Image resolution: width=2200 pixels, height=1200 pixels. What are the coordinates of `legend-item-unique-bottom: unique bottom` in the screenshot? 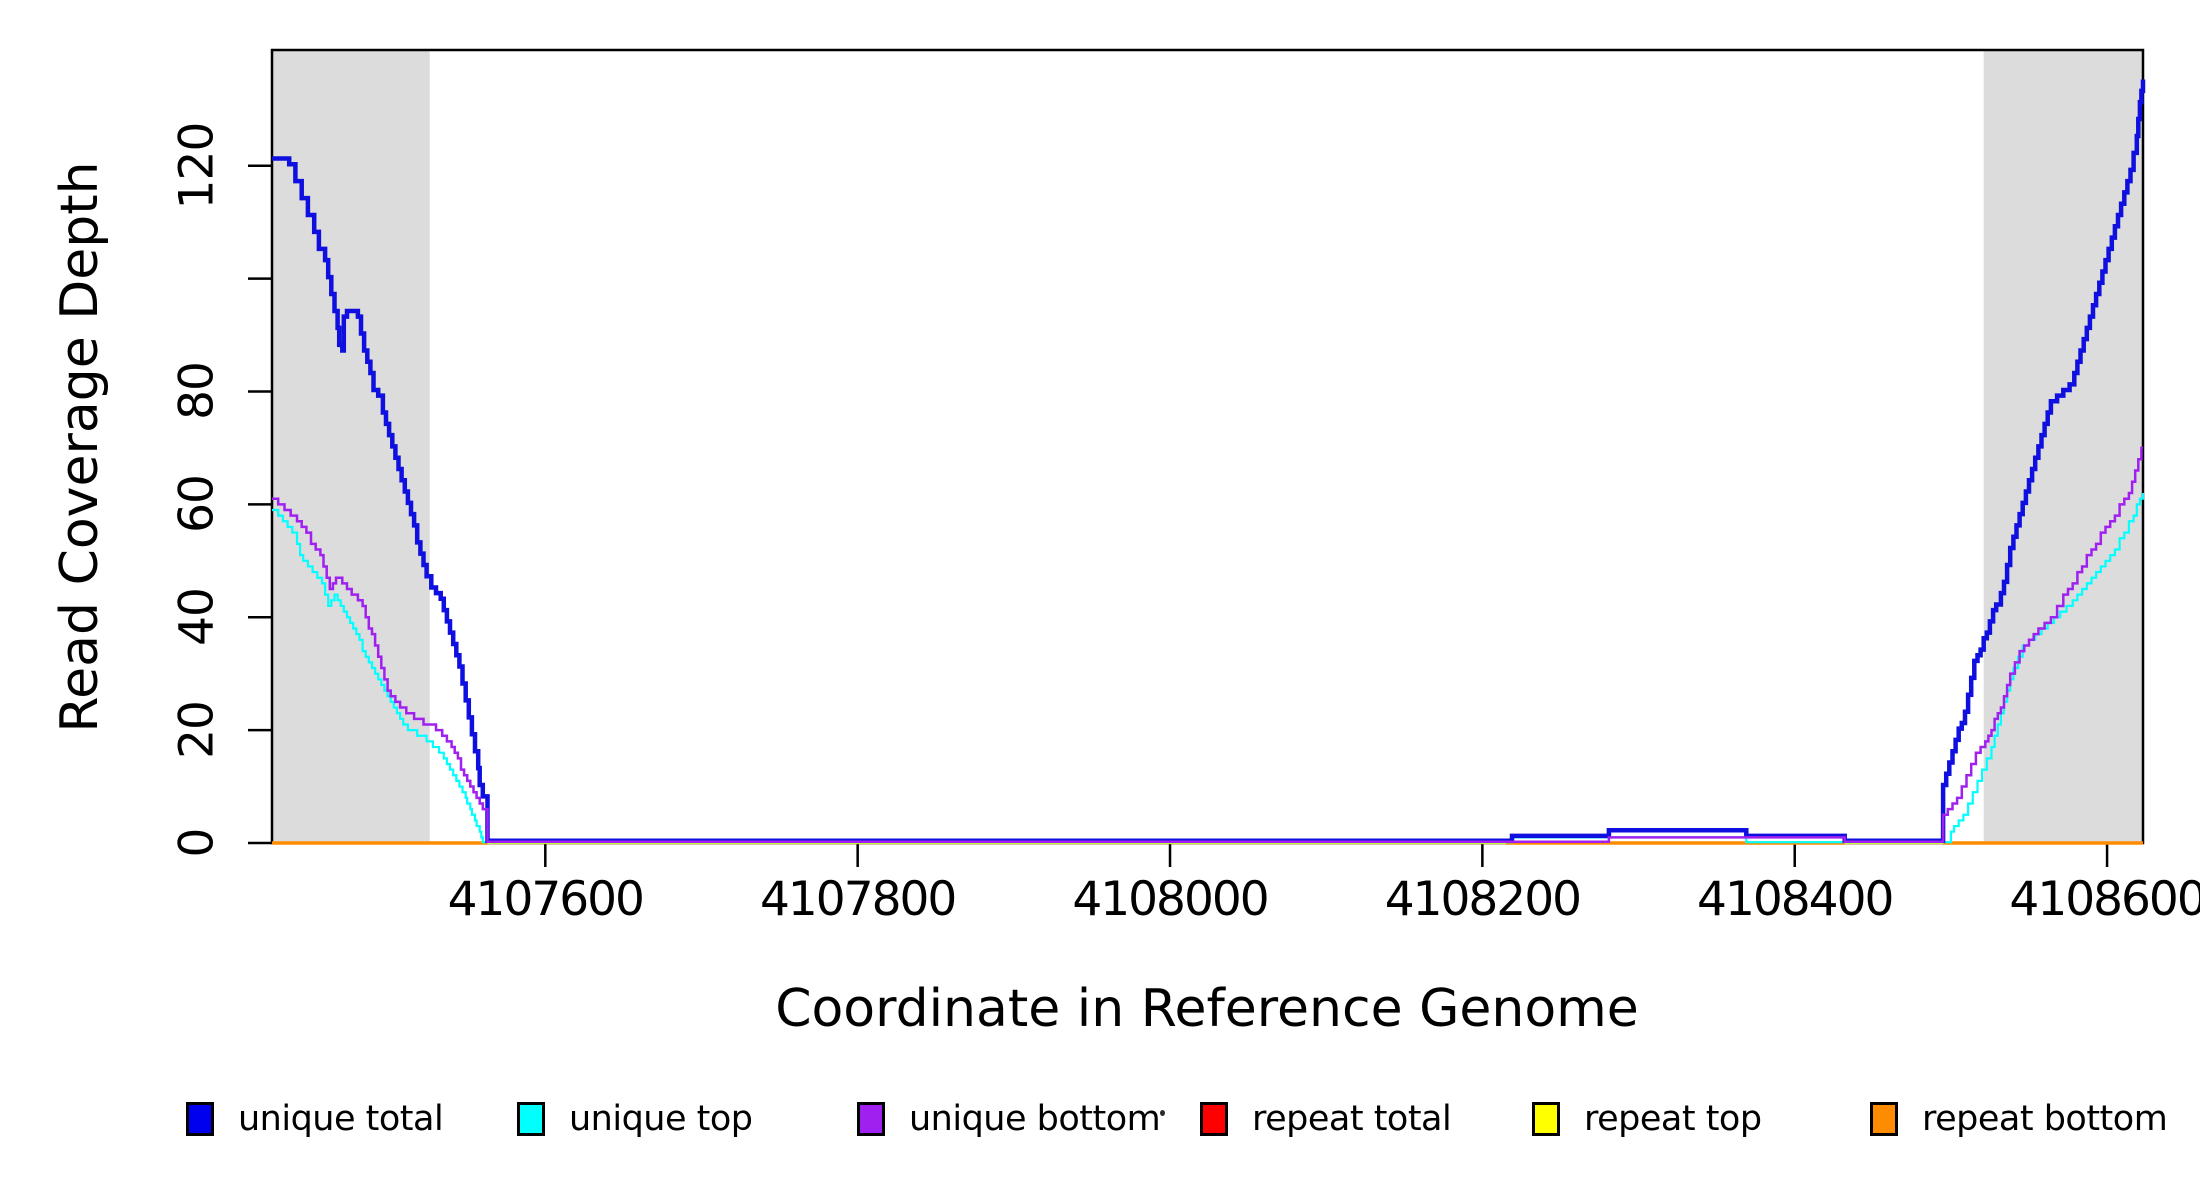 It's located at (1009, 1119).